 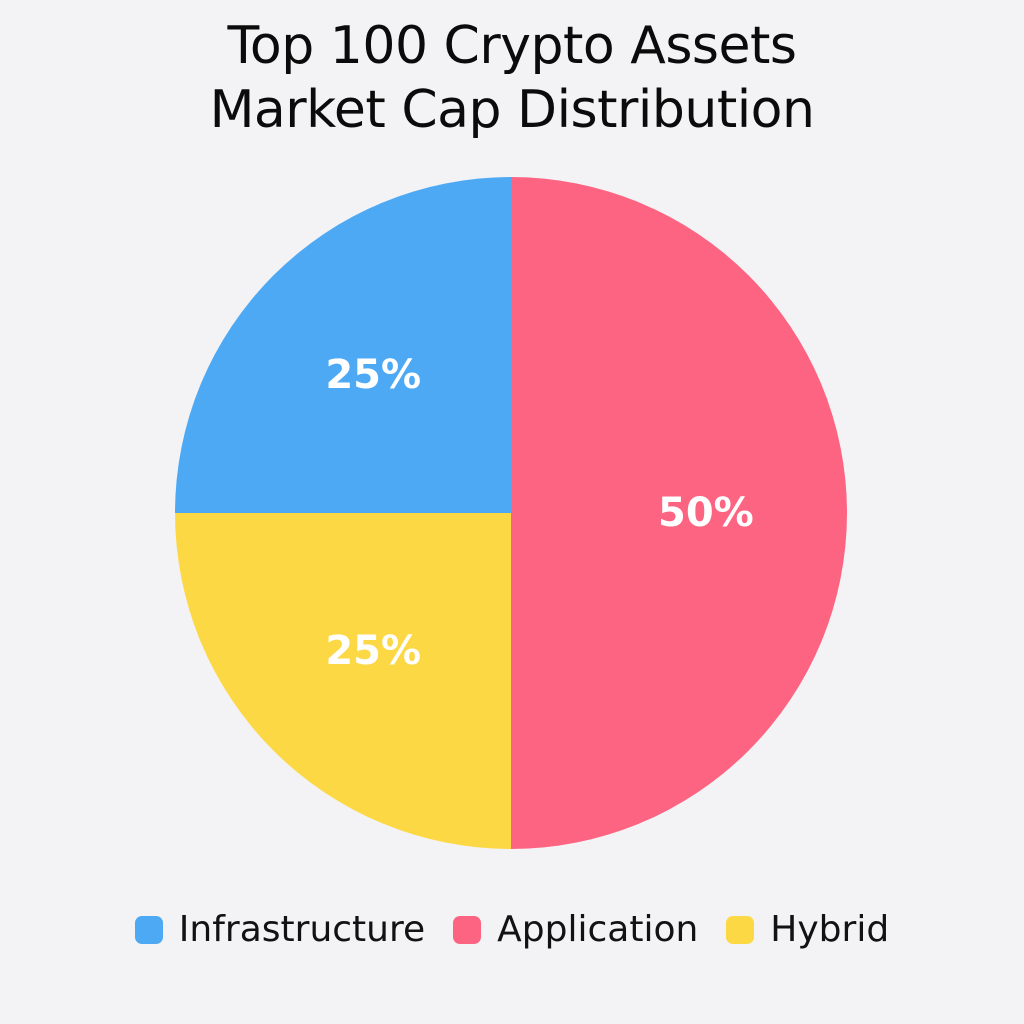 I want to click on pie-slice-hybrid, so click(x=343, y=681).